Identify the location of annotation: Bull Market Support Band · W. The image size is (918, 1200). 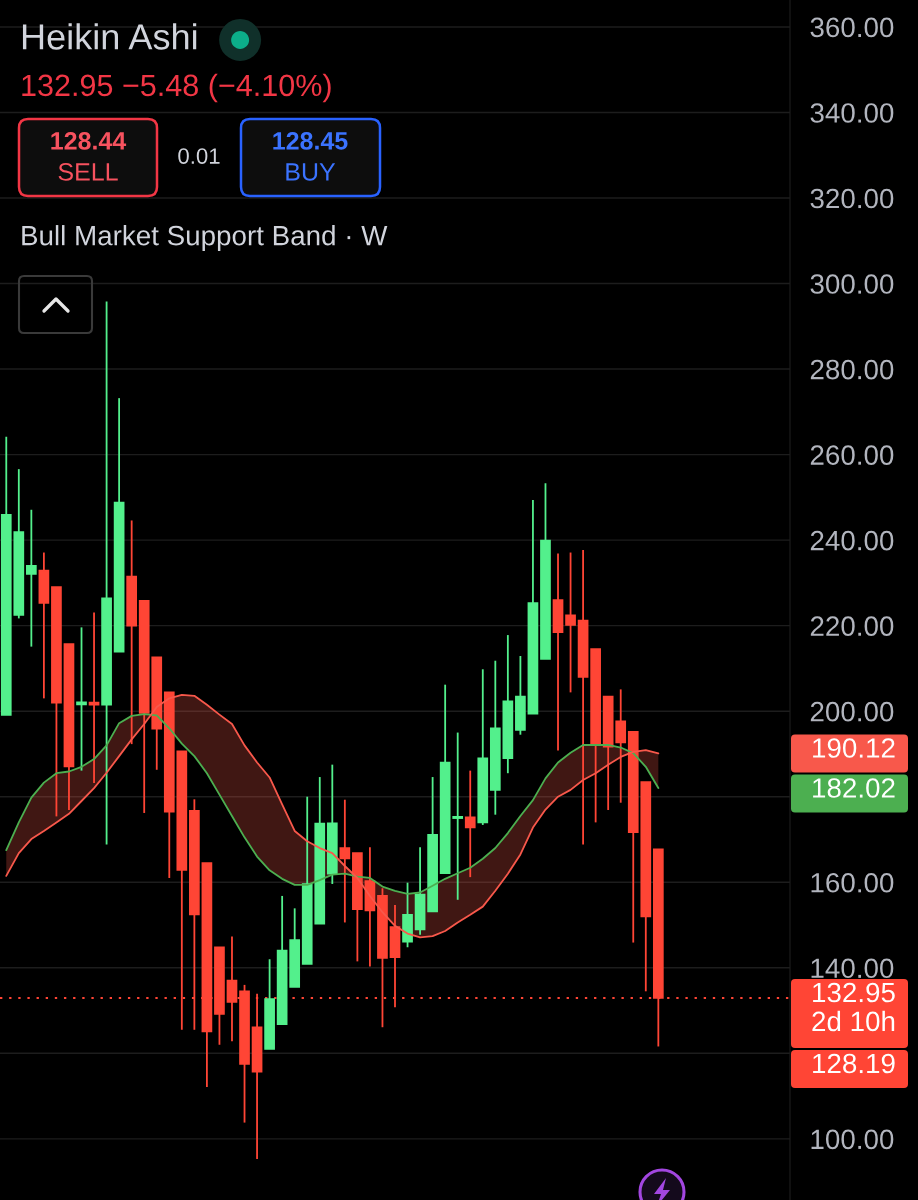
(205, 238).